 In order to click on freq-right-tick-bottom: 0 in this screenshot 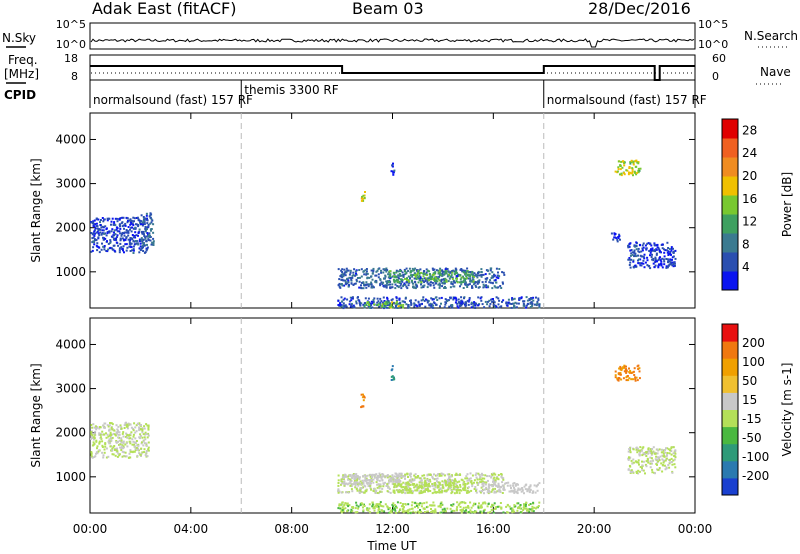, I will do `click(715, 76)`.